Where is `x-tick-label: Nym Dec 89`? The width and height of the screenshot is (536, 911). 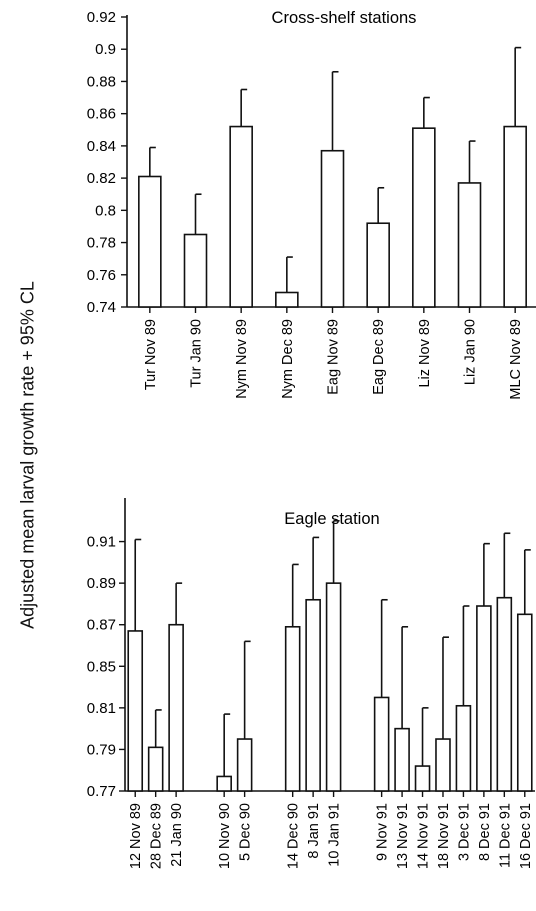 x-tick-label: Nym Dec 89 is located at coordinates (288, 359).